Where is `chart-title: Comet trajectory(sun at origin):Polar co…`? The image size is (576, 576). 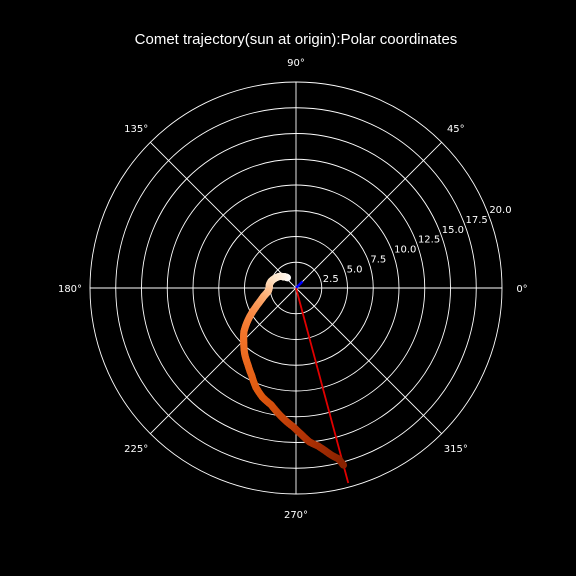
chart-title: Comet trajectory(sun at origin):Polar co… is located at coordinates (296, 39).